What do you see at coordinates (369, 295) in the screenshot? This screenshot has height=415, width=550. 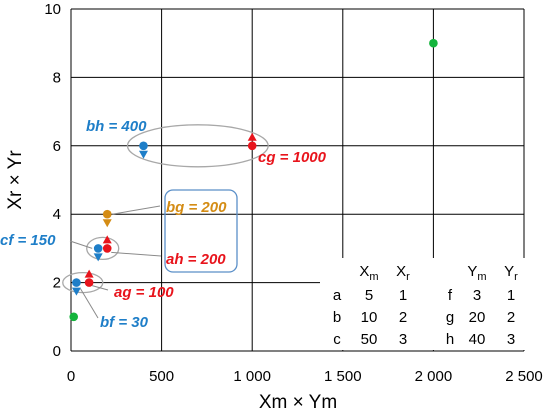 I see `table-cell: 5` at bounding box center [369, 295].